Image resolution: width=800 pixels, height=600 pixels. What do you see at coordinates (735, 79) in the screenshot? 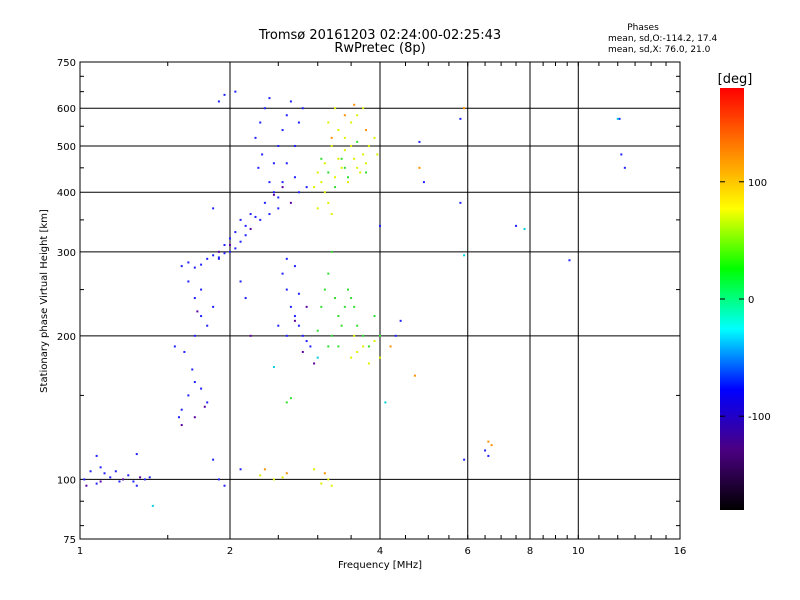
I see `colorbar-label: [deg]` at bounding box center [735, 79].